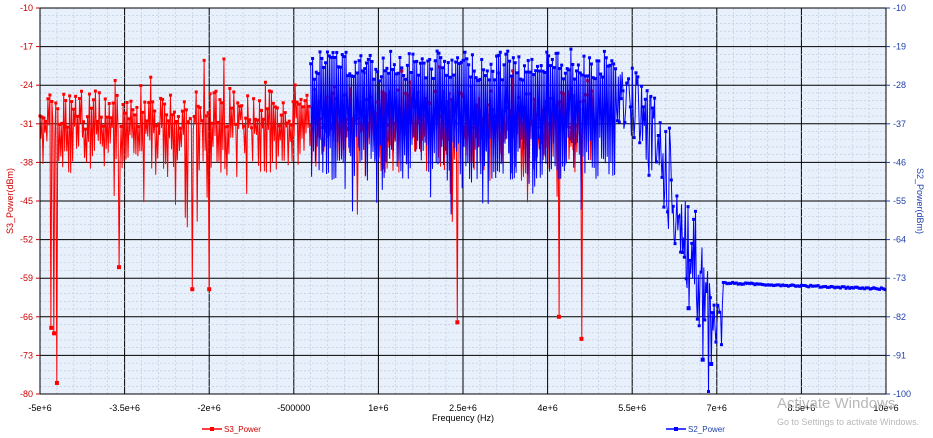 This screenshot has height=438, width=933. I want to click on right-tick-label: -91, so click(899, 355).